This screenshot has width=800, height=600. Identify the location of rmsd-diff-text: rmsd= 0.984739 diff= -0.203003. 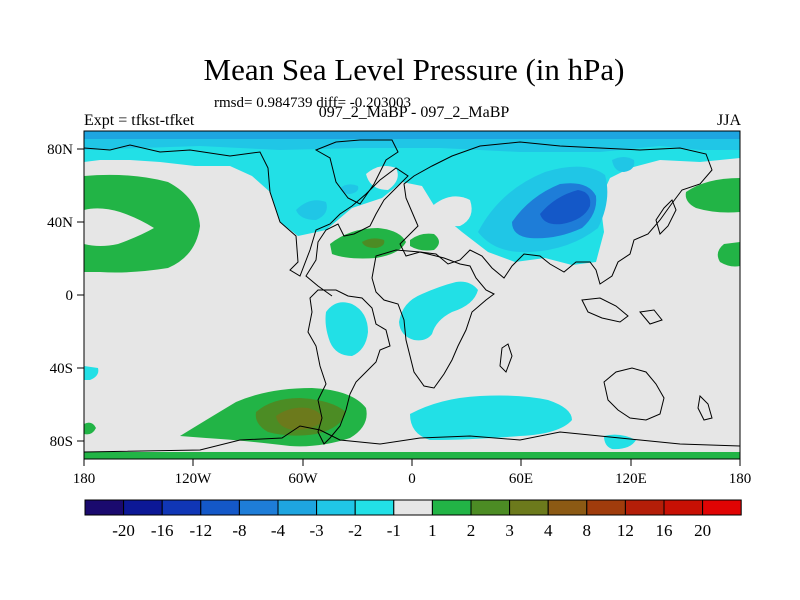
(313, 103).